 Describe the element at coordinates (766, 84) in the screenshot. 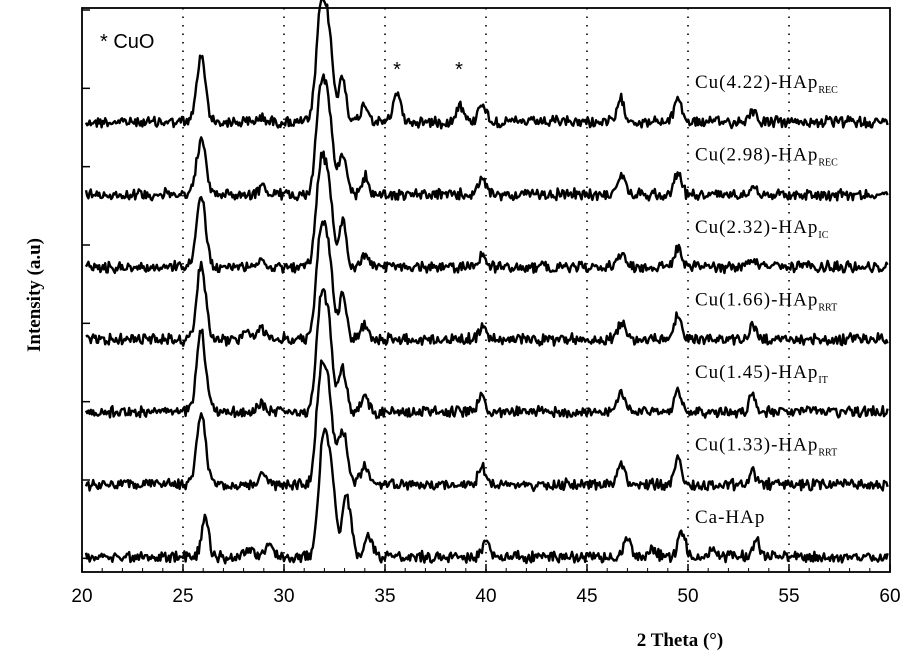

I see `series-label: Cu(4.22)-HApREC` at that location.